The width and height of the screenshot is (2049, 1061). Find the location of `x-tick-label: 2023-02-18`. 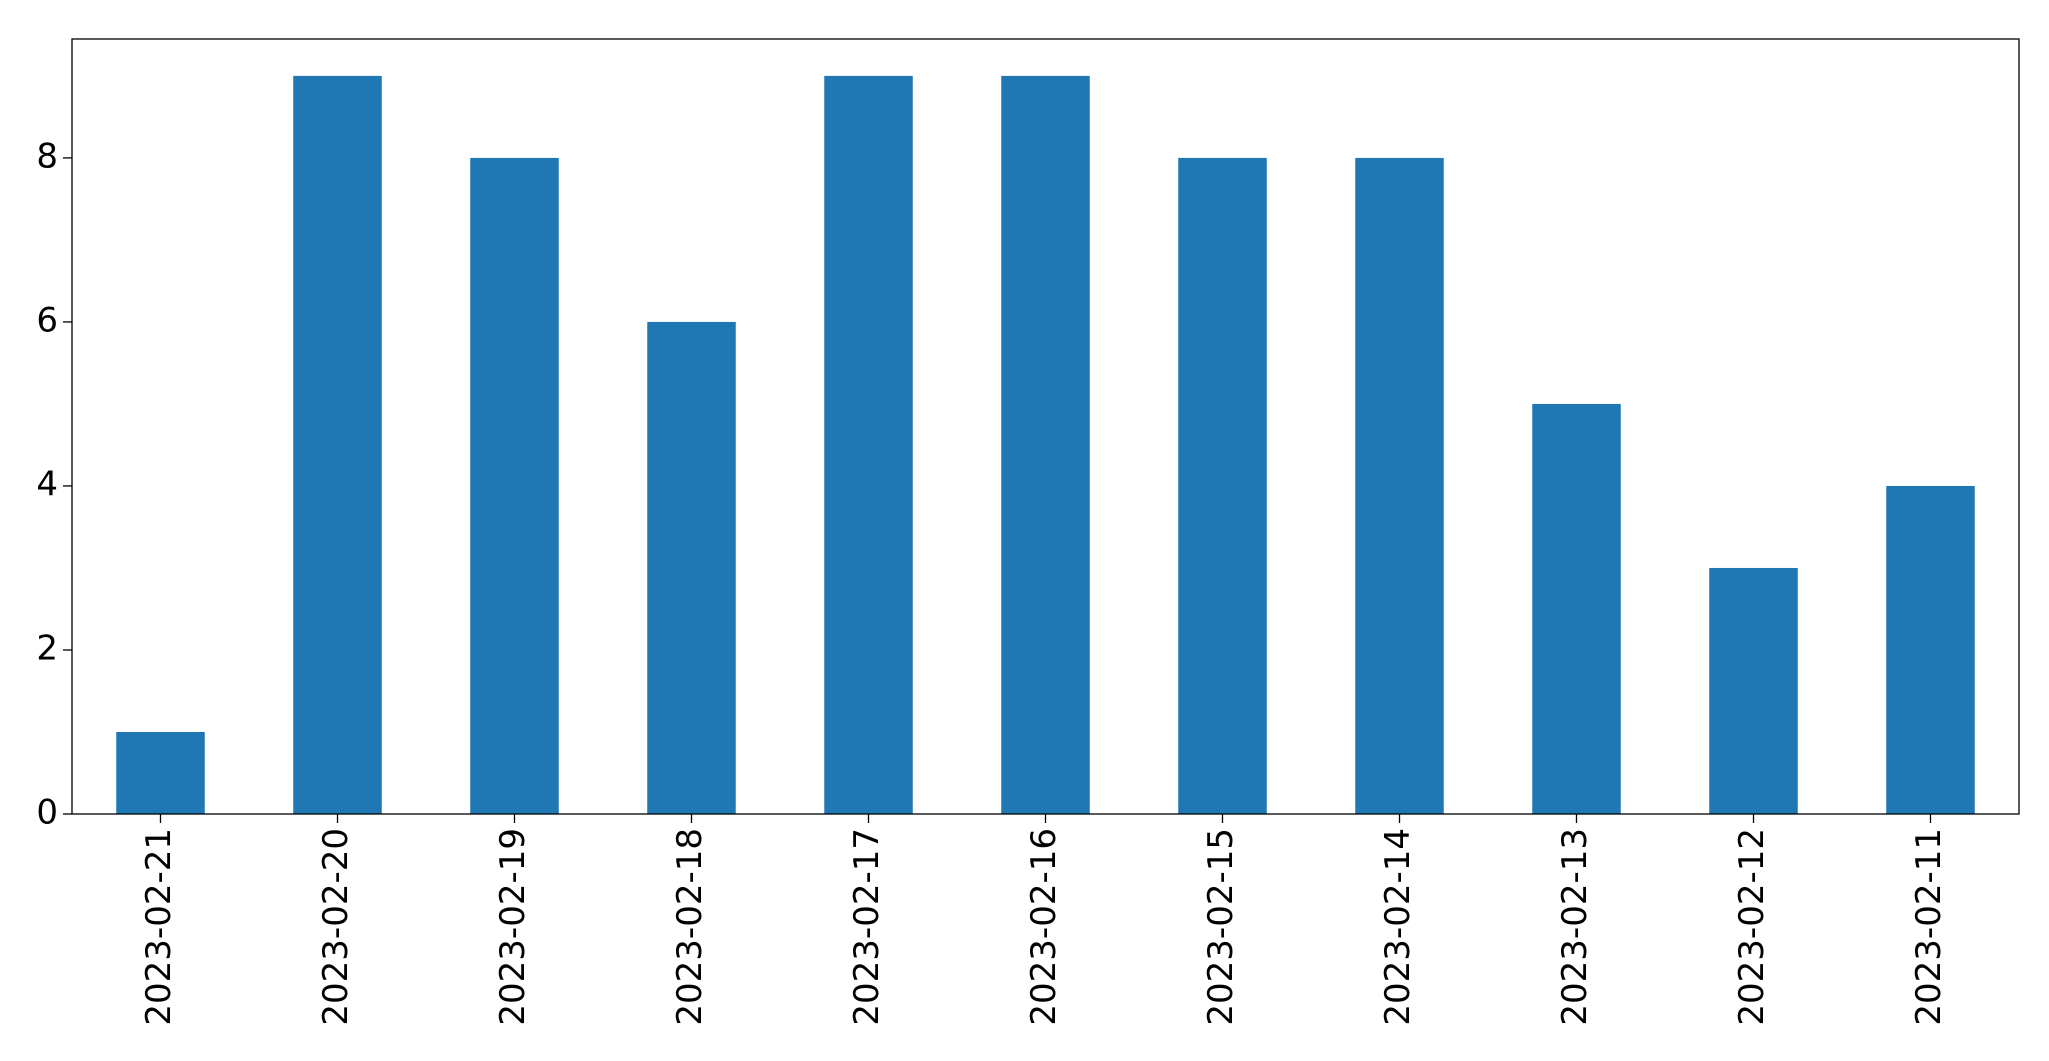

x-tick-label: 2023-02-18 is located at coordinates (690, 927).